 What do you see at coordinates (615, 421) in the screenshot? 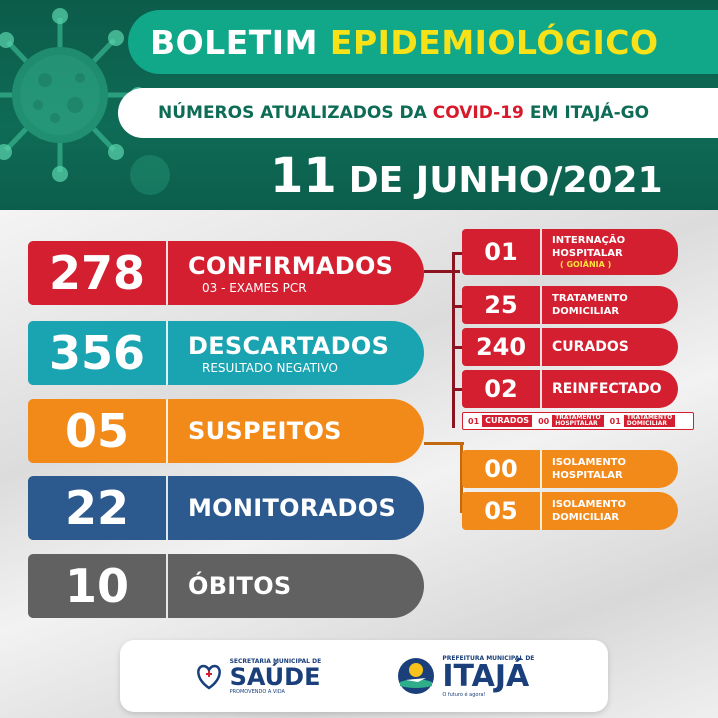
I see `reinf-trat-dom-value: 01` at bounding box center [615, 421].